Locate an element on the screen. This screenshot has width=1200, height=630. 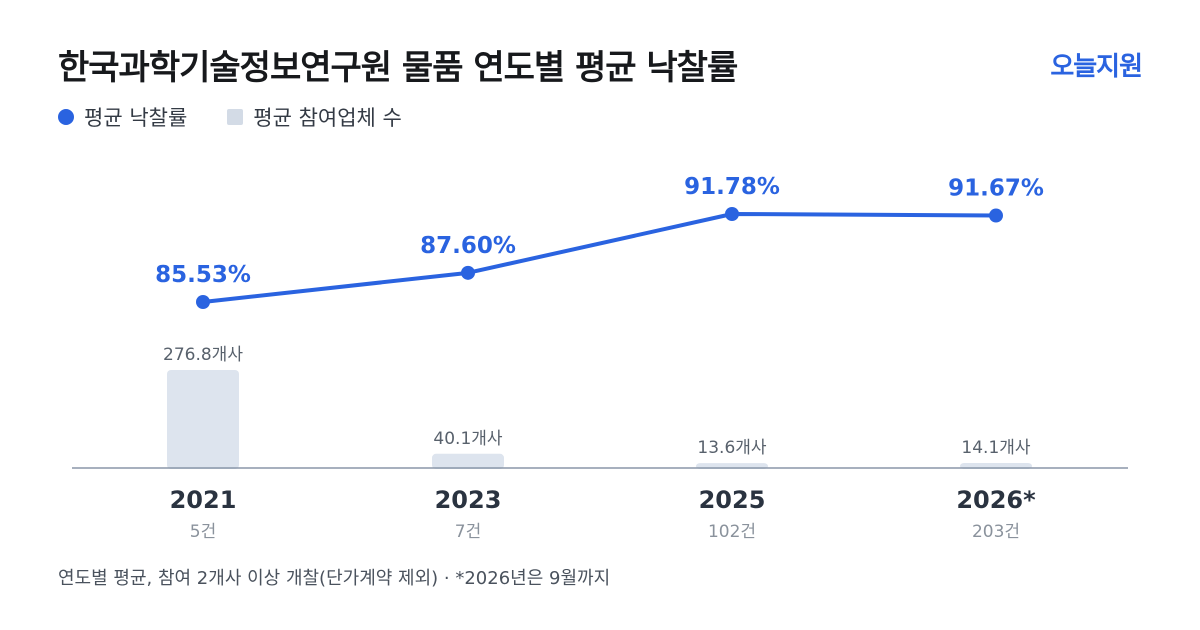
legend-item-rate: 평균 낙찰률 is located at coordinates (122, 117).